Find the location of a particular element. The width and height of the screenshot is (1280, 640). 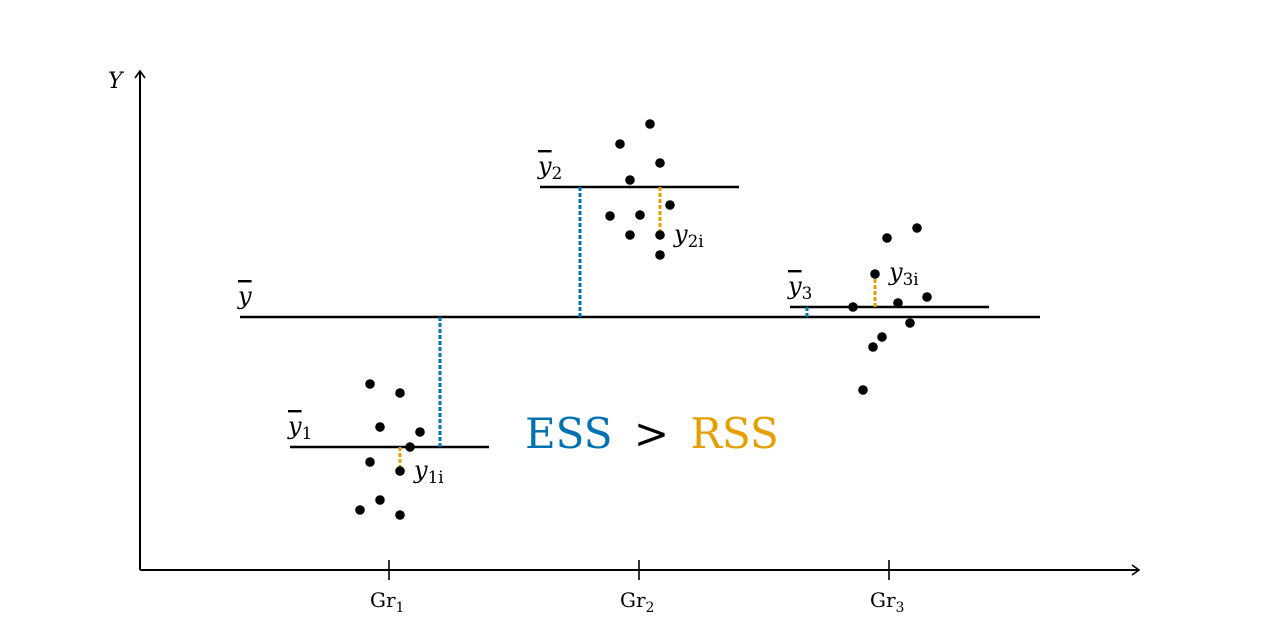

x-tick-label-gr3-base: Gr is located at coordinates (883, 600).